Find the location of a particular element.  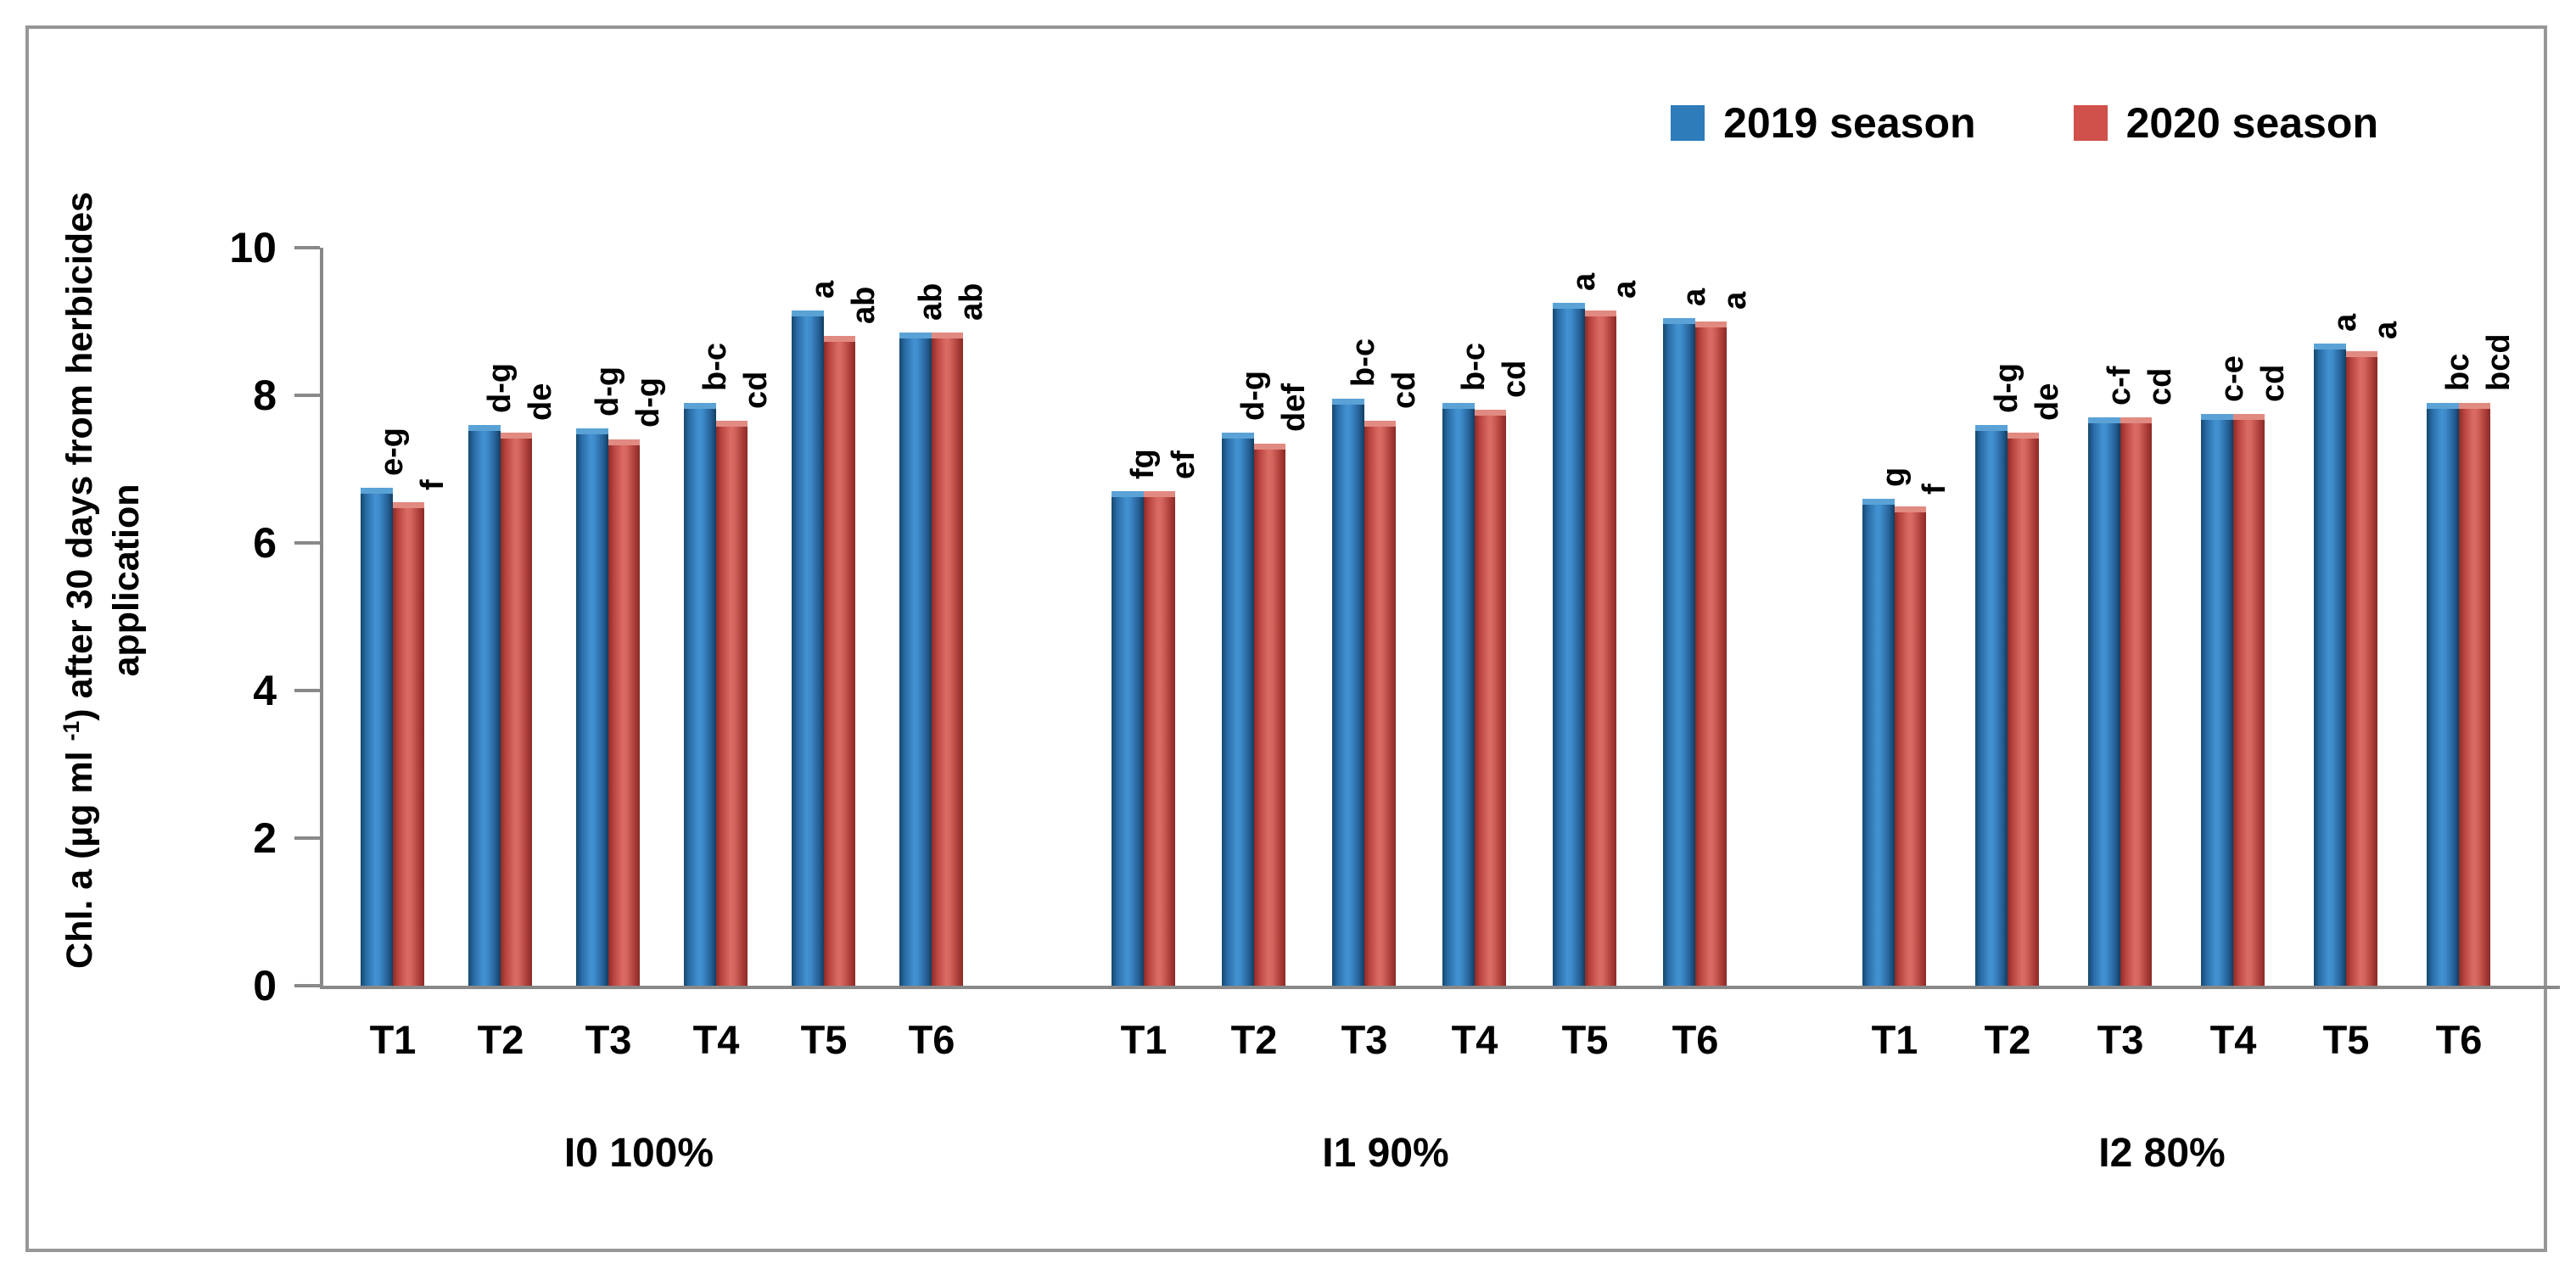

stat-letter-2019-I0-T1: e-g is located at coordinates (392, 452).